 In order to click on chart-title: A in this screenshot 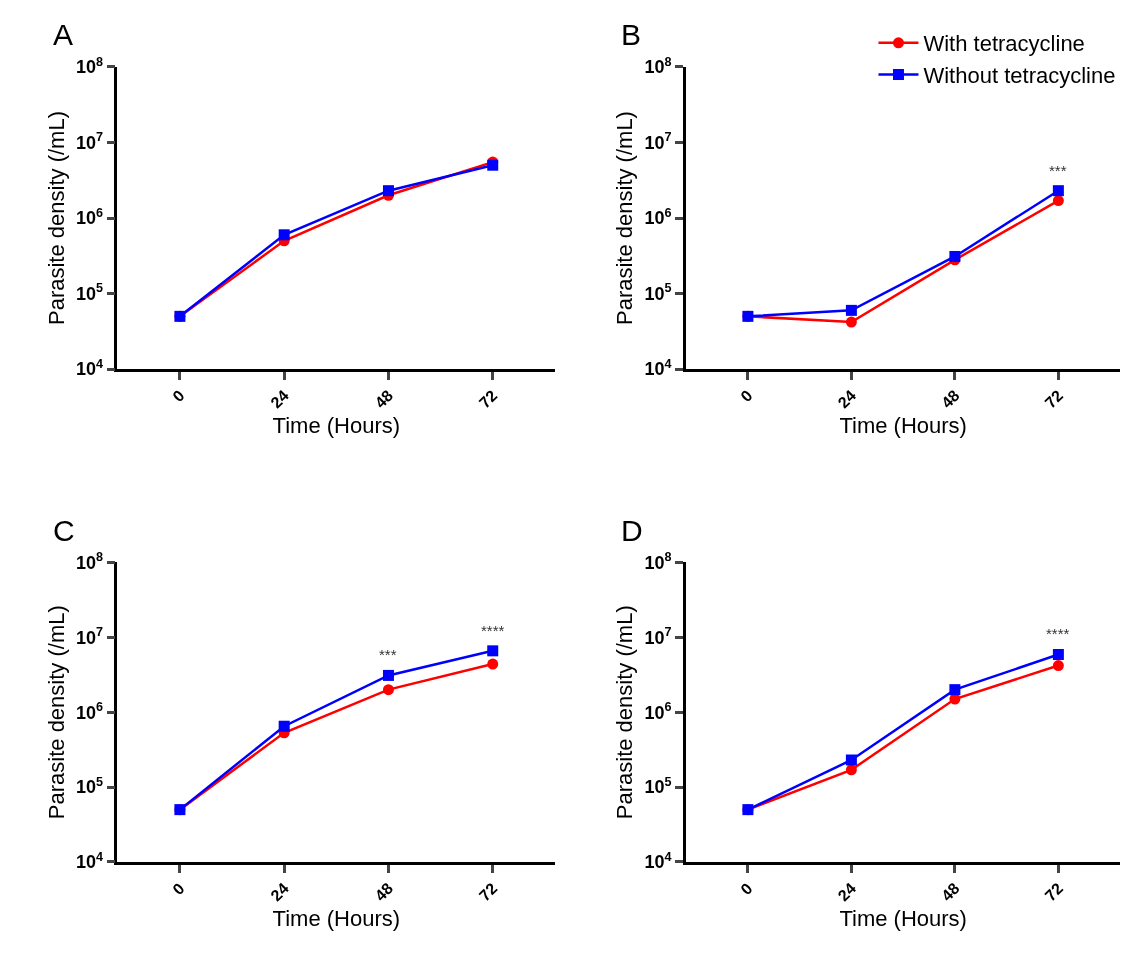, I will do `click(63, 34)`.